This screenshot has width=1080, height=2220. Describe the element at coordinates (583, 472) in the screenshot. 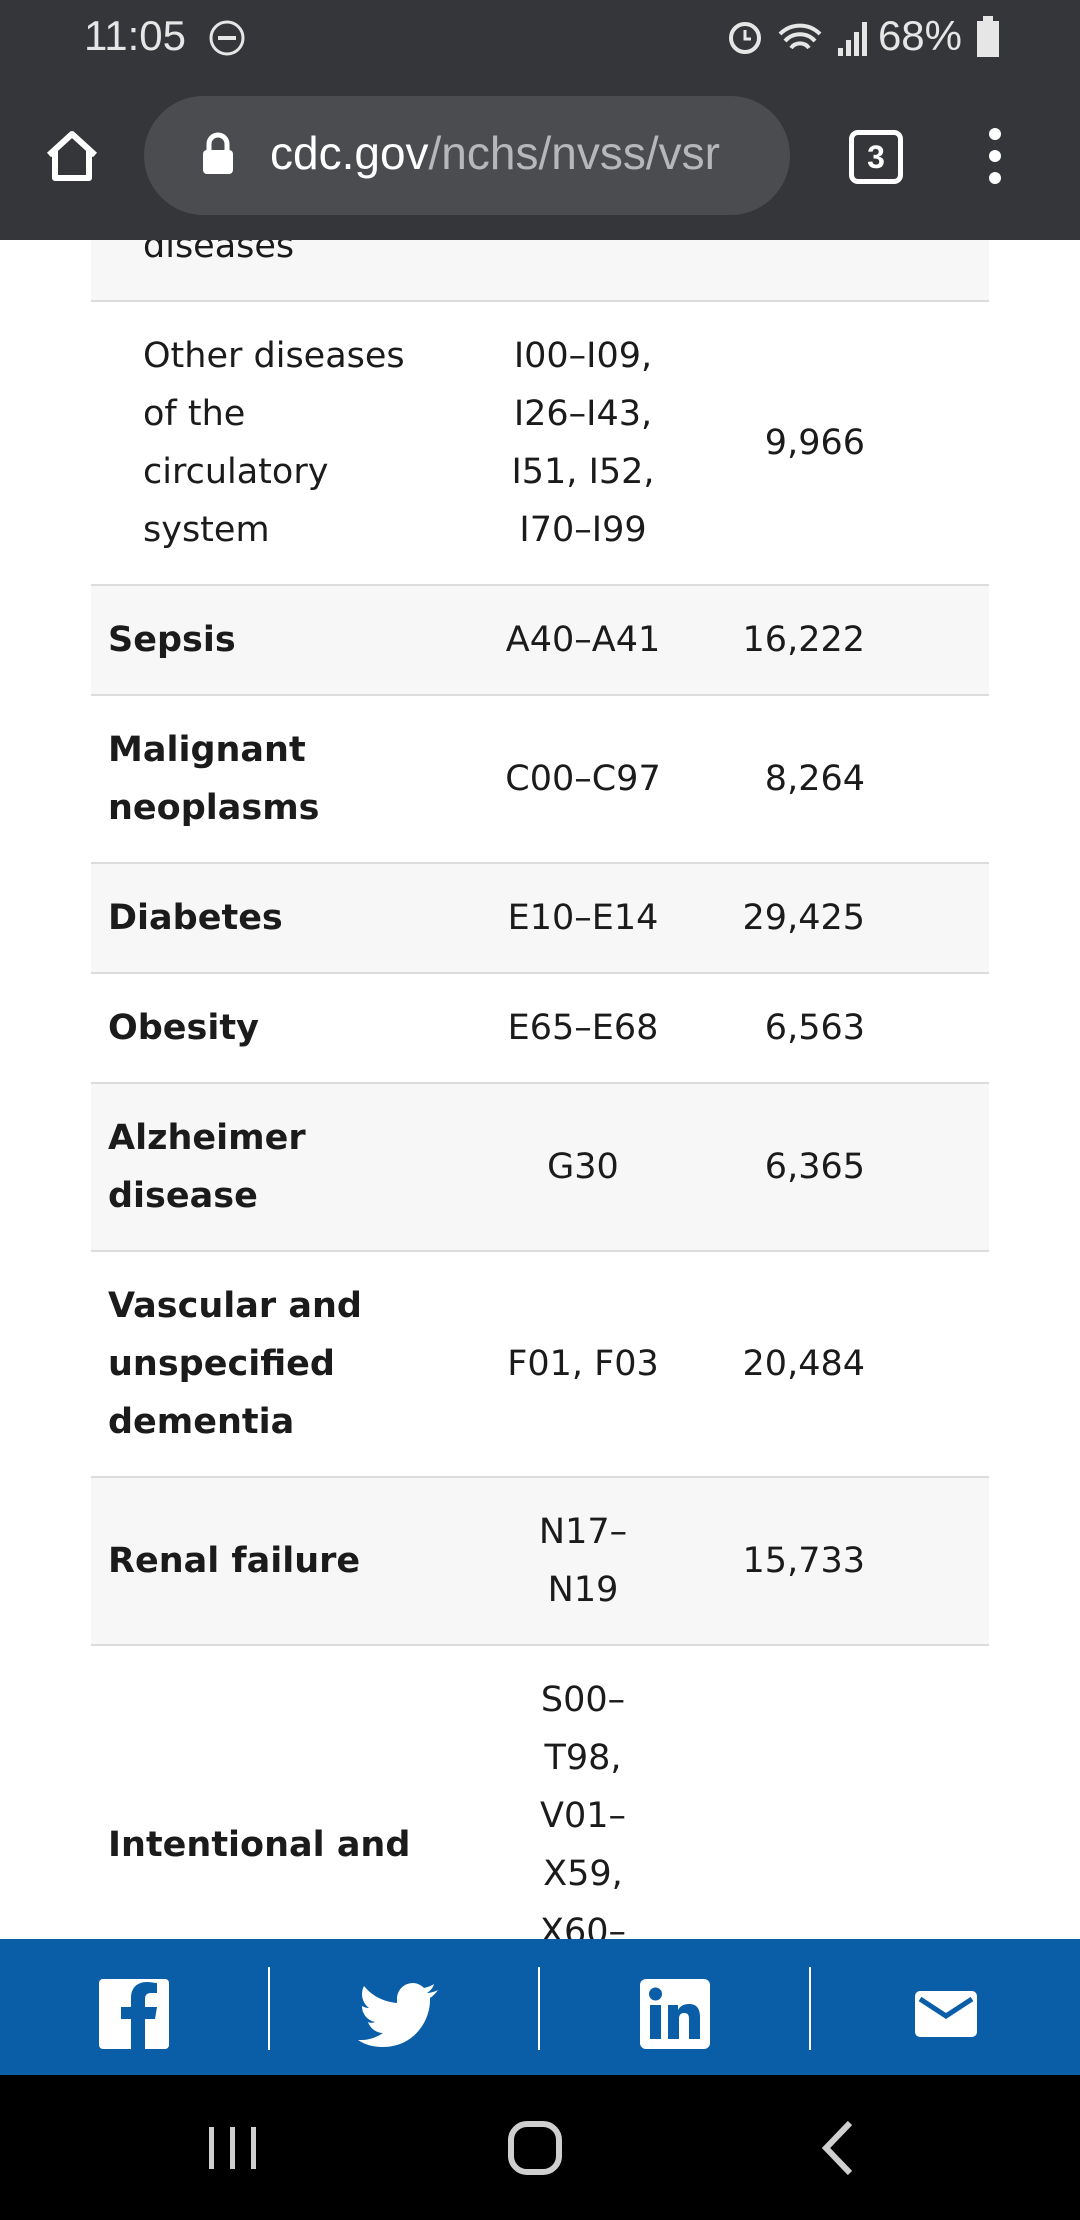

I see `icd-code: I51, I52,` at that location.